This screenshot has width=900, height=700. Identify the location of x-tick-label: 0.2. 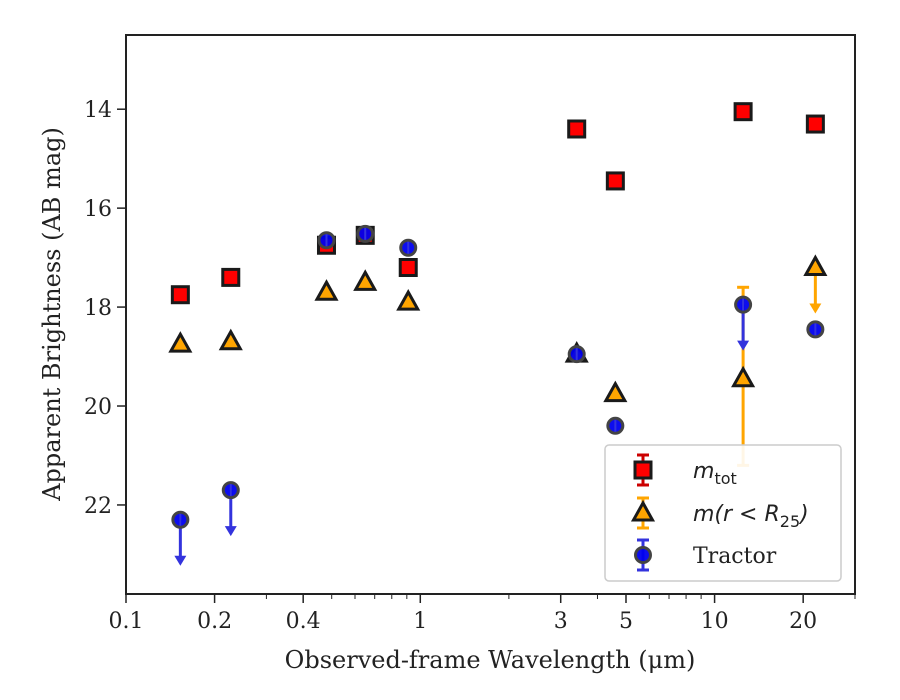
(214, 621).